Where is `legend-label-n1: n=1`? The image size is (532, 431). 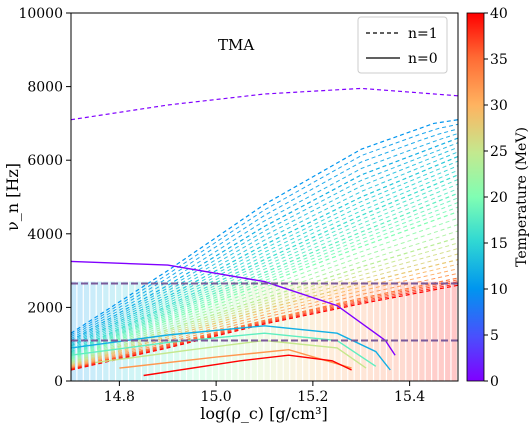
legend-label-n1: n=1 is located at coordinates (423, 34).